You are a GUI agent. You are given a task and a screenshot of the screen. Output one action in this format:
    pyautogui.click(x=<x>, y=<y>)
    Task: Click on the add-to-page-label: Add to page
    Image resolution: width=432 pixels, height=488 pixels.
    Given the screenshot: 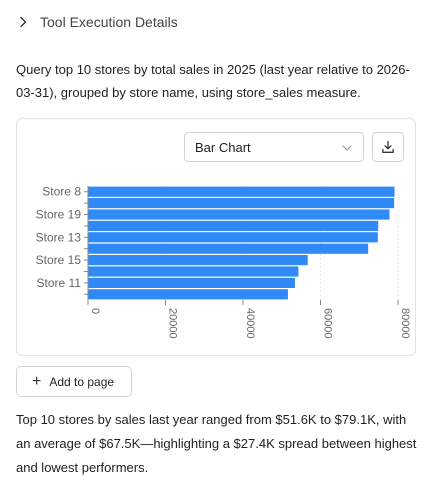 What is the action you would take?
    pyautogui.click(x=82, y=381)
    